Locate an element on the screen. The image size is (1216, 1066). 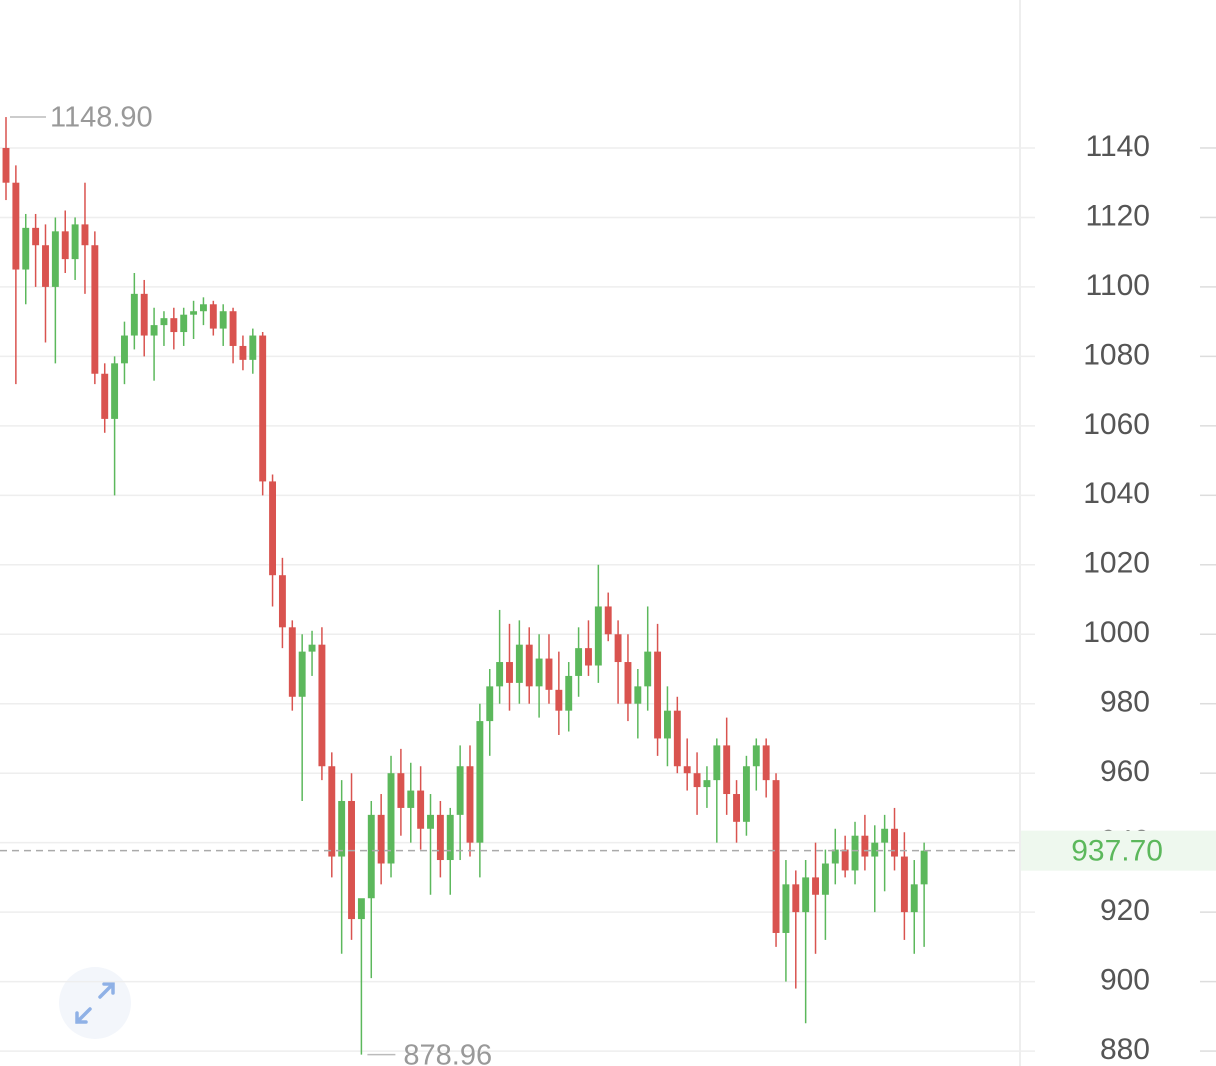
y-tick-label: 1120 is located at coordinates (1117, 215).